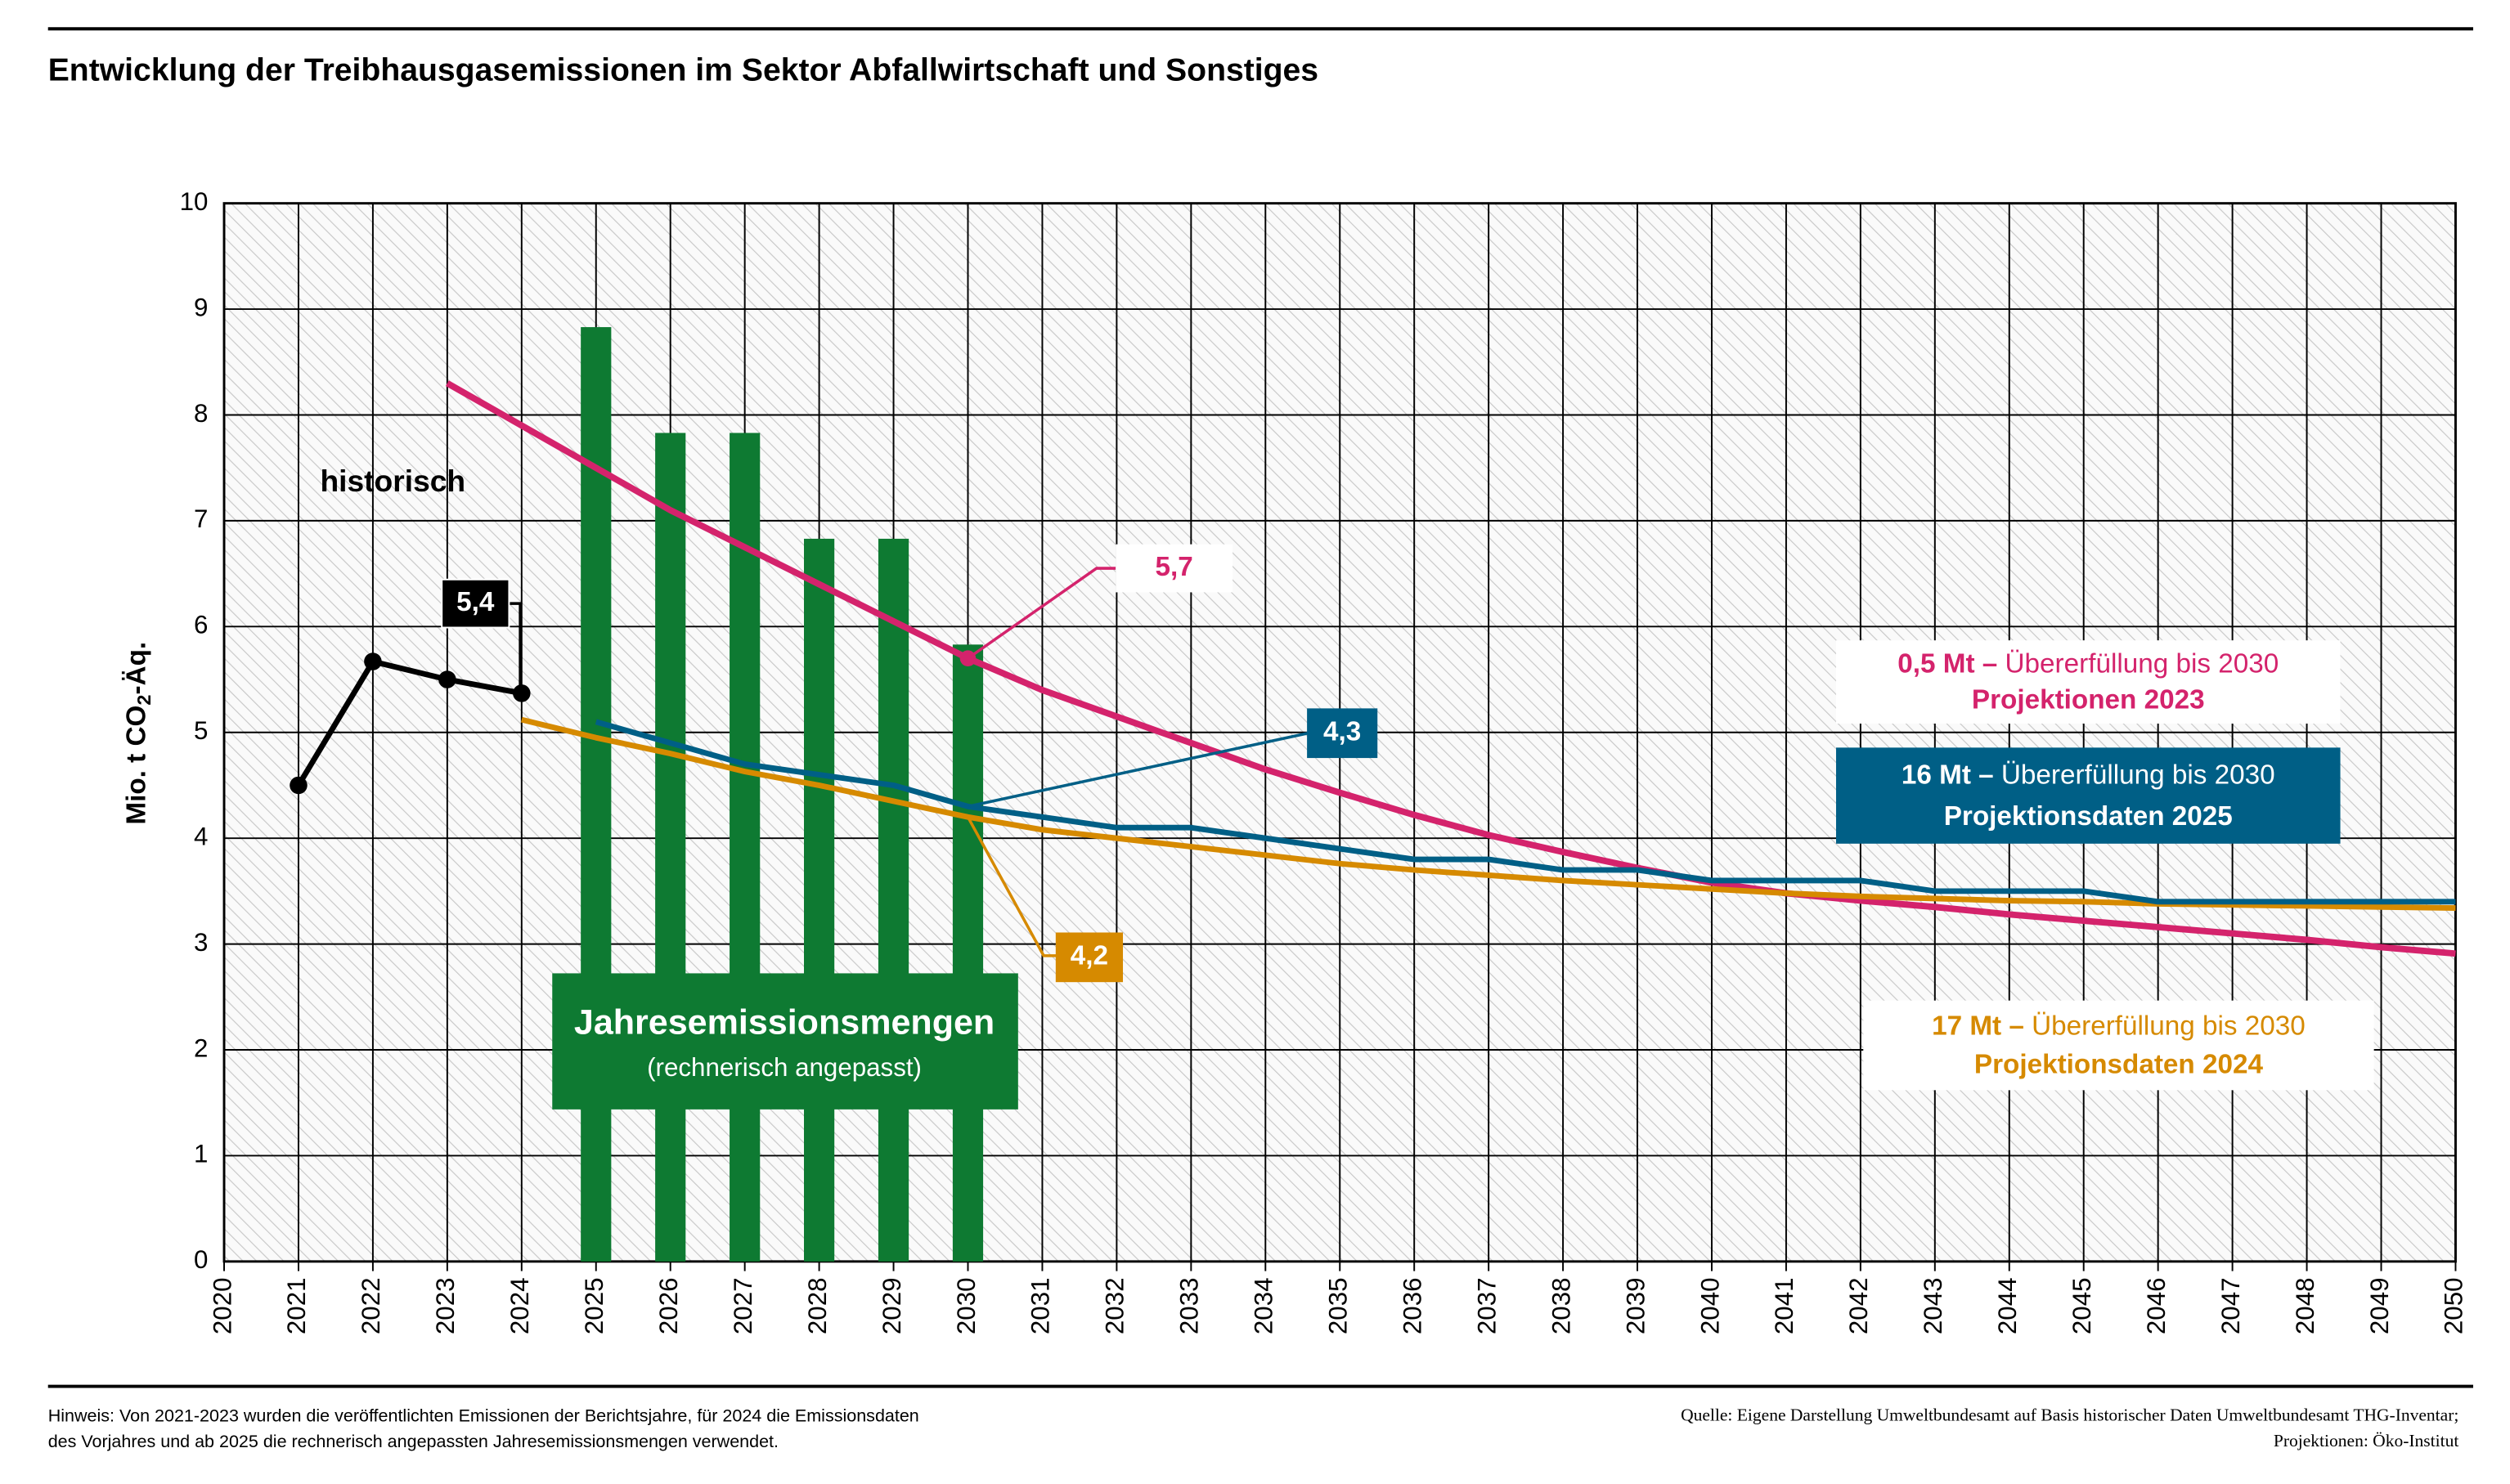  I want to click on y-axis-label: Mio. t CO2-Äq., so click(138, 733).